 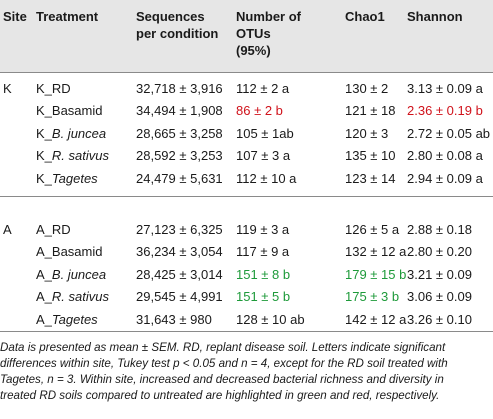 What do you see at coordinates (179, 229) in the screenshot?
I see `sequences-value: 27,123 ± 6,325` at bounding box center [179, 229].